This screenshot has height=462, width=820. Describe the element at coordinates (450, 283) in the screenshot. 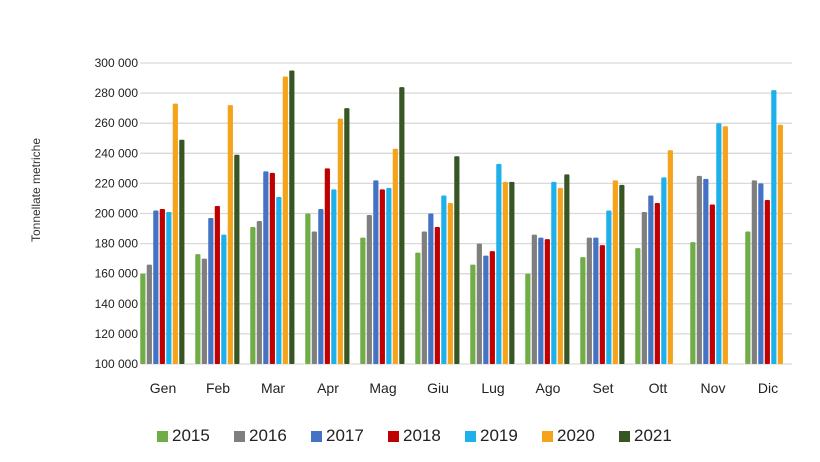

I see `bar-Giu-2020` at that location.